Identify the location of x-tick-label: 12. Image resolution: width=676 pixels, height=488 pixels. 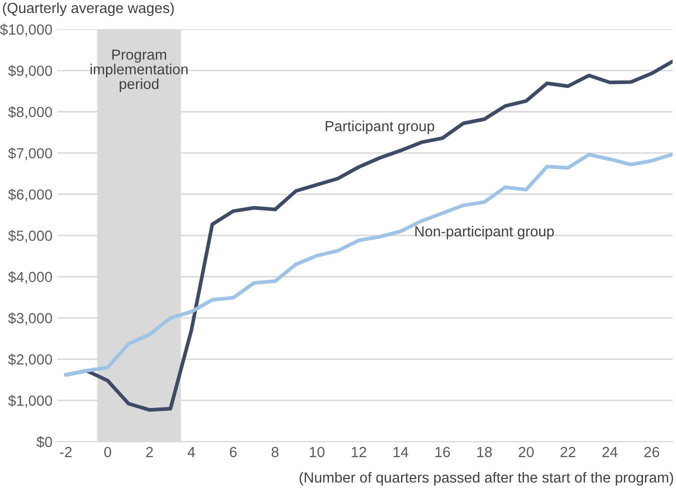
(359, 452).